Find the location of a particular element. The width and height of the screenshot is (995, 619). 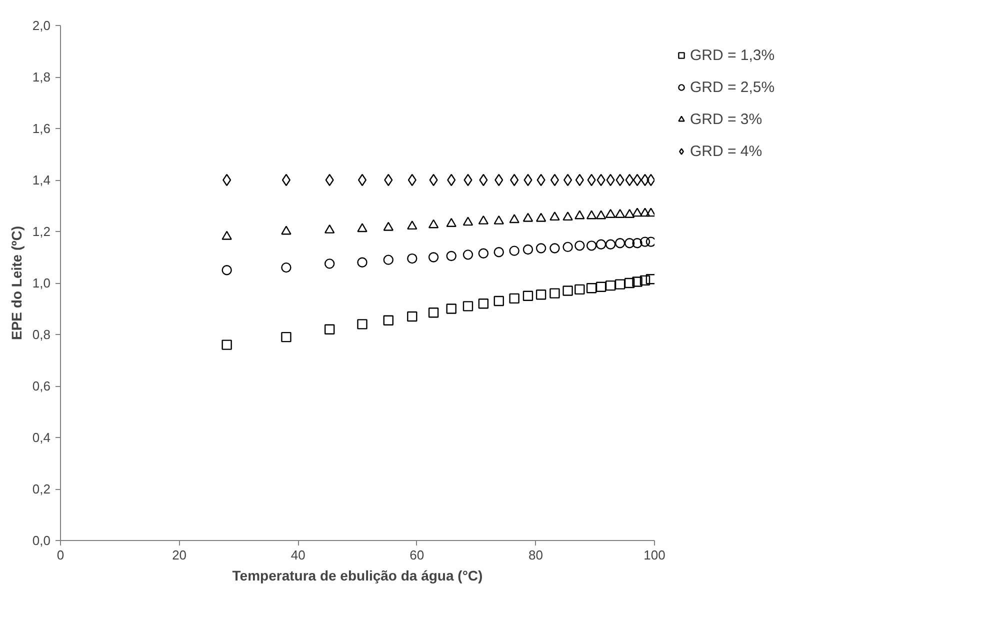

legend-label: GRD = 2,5% is located at coordinates (732, 87).